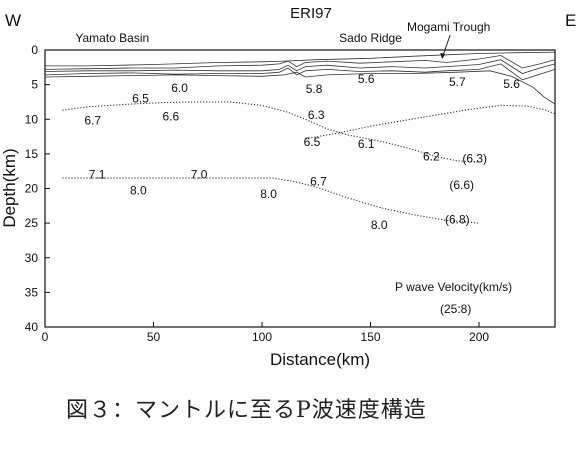 This screenshot has height=461, width=585. Describe the element at coordinates (370, 38) in the screenshot. I see `feature-label: Sado Ridge` at that location.